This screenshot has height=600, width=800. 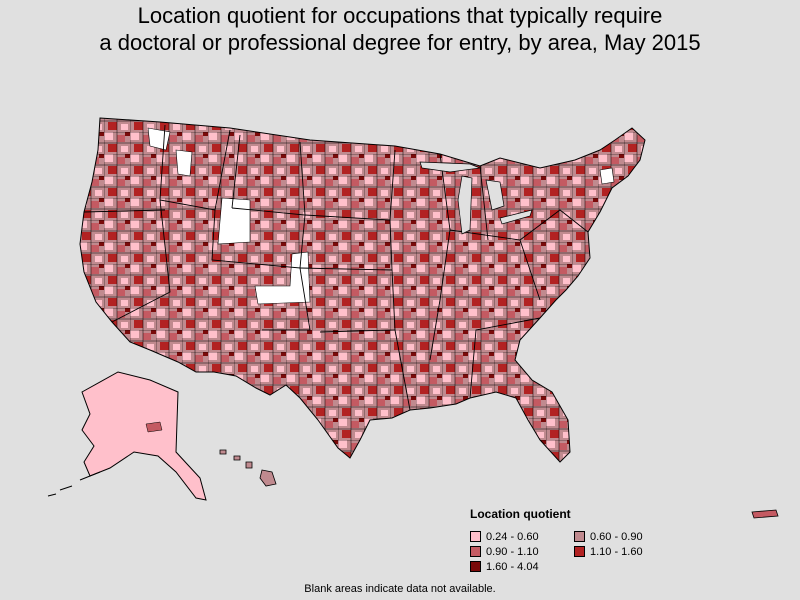 I want to click on legend-label-5: 1.60 - 4.04, so click(x=512, y=566).